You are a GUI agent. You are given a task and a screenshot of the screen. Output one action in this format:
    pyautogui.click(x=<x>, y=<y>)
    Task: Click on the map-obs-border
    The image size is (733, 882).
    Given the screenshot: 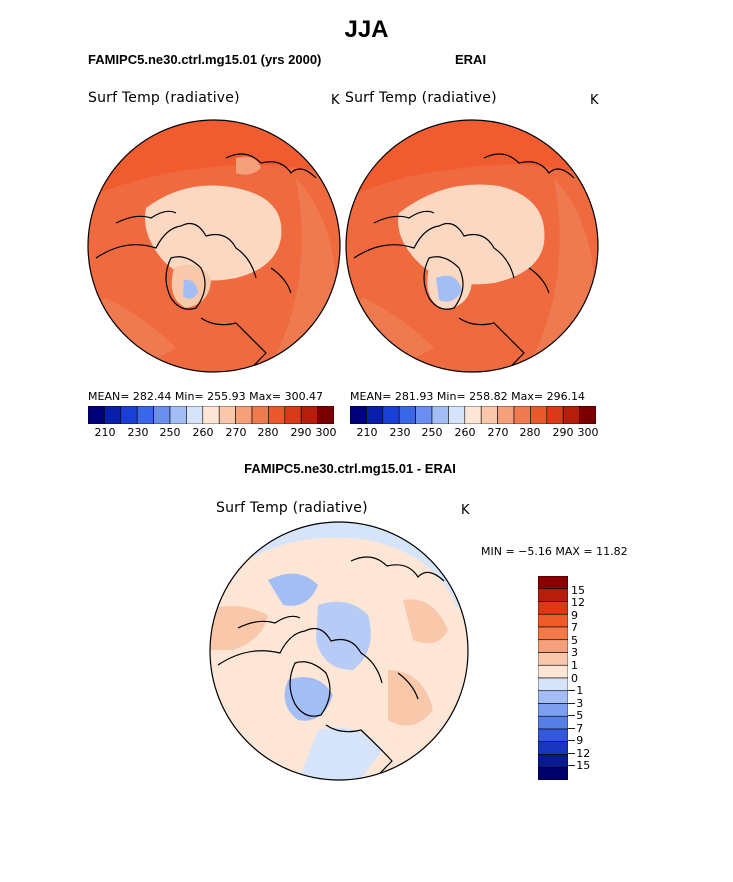 What is the action you would take?
    pyautogui.click(x=472, y=246)
    